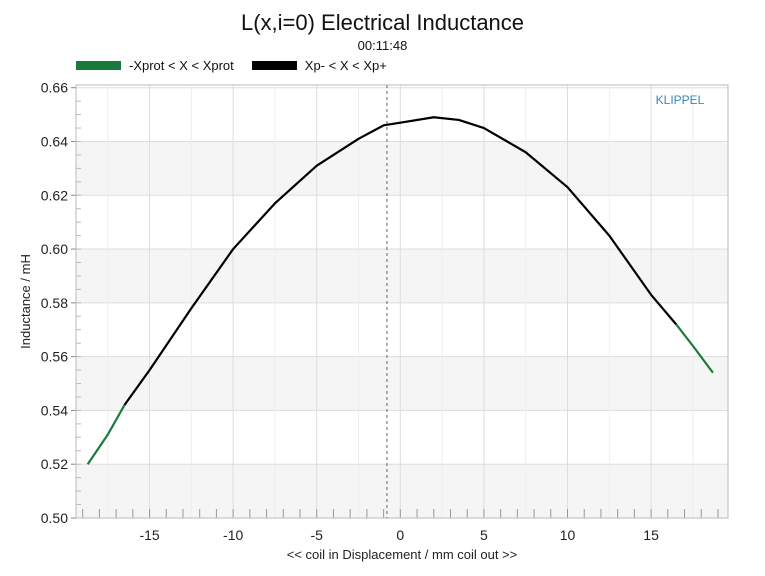  Describe the element at coordinates (149, 535) in the screenshot. I see `x-tick-label: -15` at that location.